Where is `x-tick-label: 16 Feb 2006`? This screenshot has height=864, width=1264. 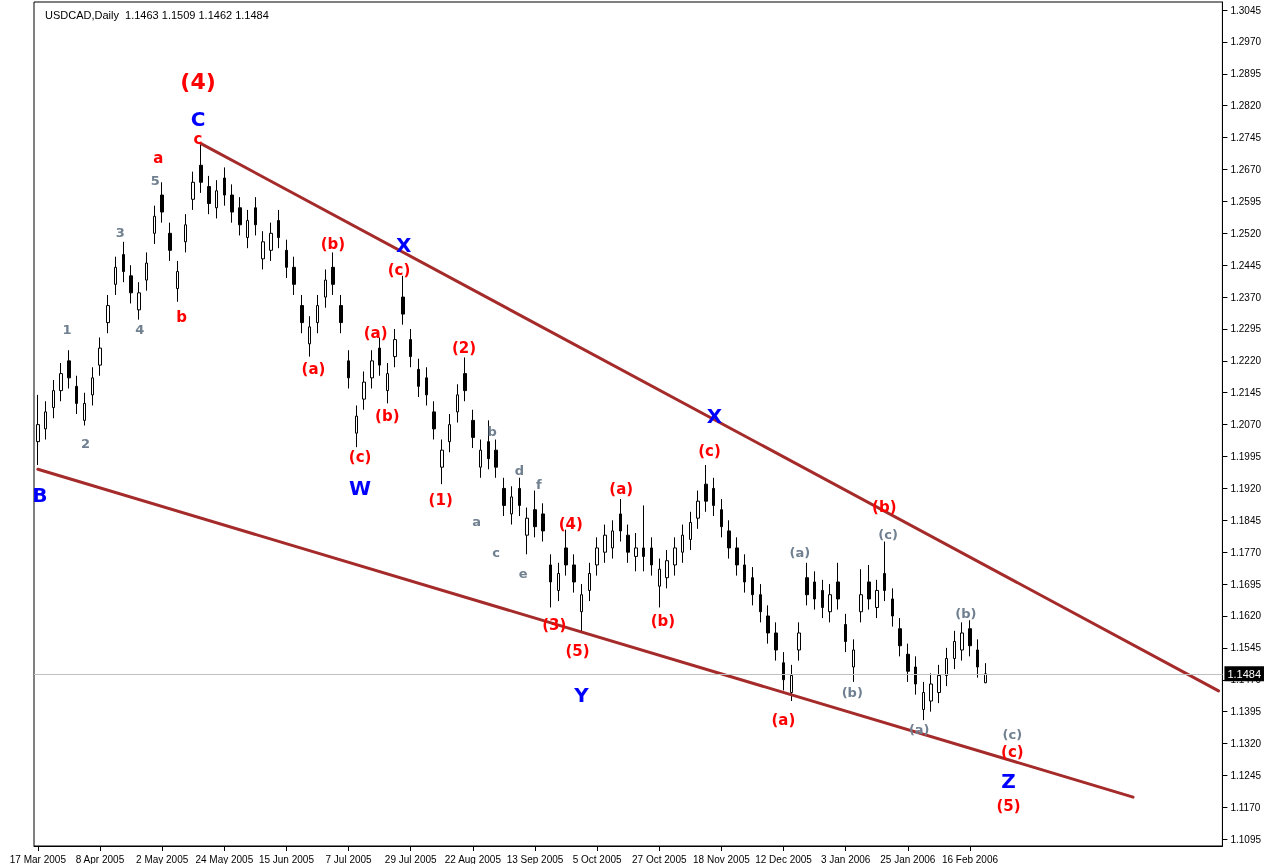 x-tick-label: 16 Feb 2006 is located at coordinates (970, 858).